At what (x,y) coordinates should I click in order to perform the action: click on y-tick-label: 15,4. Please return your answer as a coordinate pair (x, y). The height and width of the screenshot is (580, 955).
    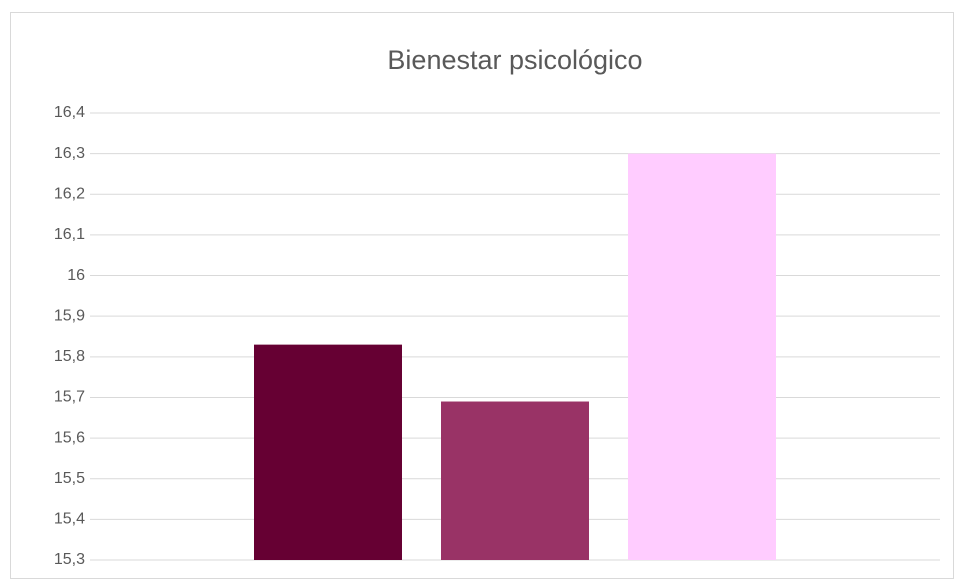
    Looking at the image, I should click on (69, 519).